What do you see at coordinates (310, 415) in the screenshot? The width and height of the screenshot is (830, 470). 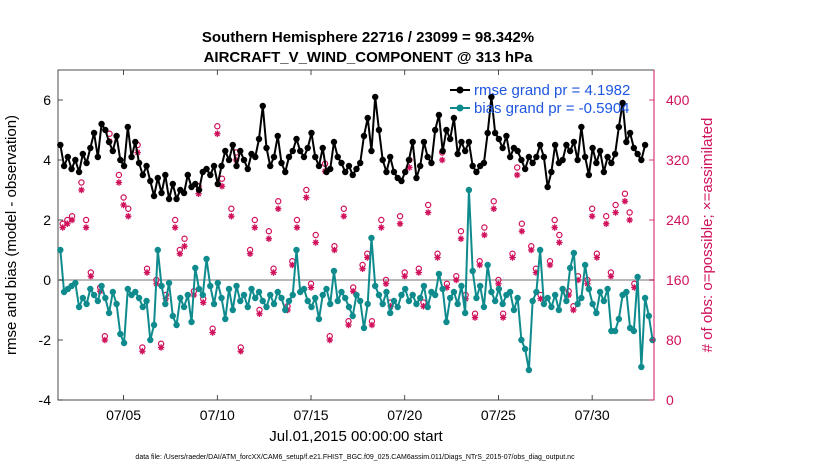 I see `x-tick-label: 07/15` at bounding box center [310, 415].